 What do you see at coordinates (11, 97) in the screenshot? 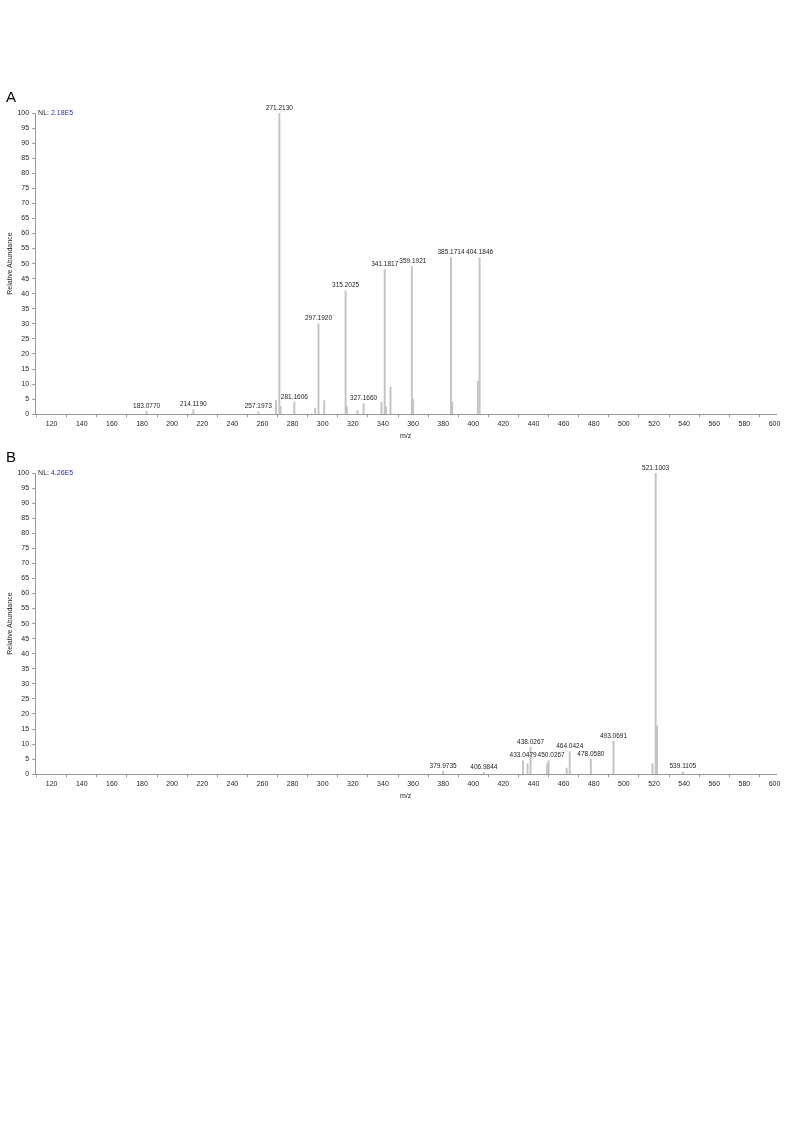
I see `chart-title: A` at bounding box center [11, 97].